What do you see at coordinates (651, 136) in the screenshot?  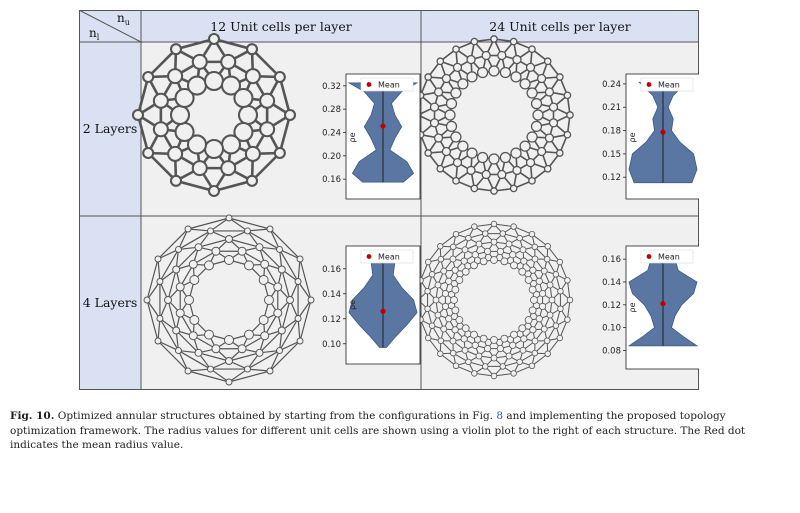 I see `violin-plot-24-cells-2-layers: 0.12 0.15 0.18 0.21 0.24 ρe Mean` at bounding box center [651, 136].